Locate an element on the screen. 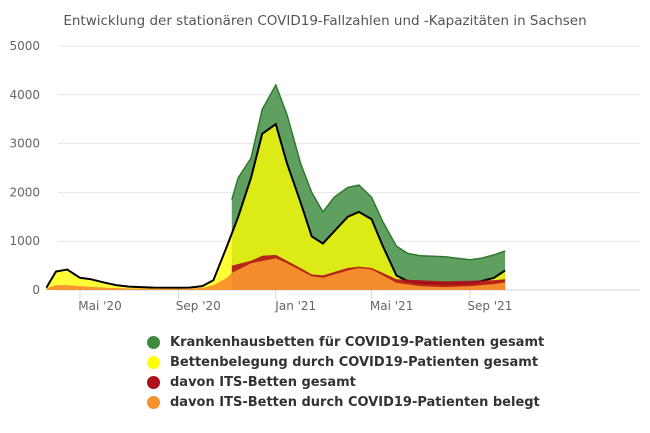  x-tick-label: Sep '21 is located at coordinates (489, 306).